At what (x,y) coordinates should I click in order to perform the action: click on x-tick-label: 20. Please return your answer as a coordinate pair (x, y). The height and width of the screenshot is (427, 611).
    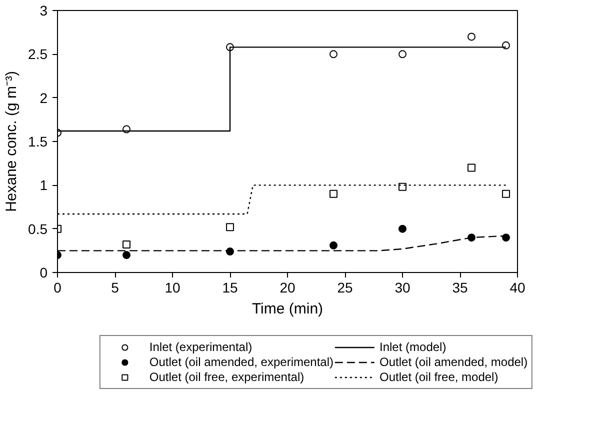
    Looking at the image, I should click on (288, 288).